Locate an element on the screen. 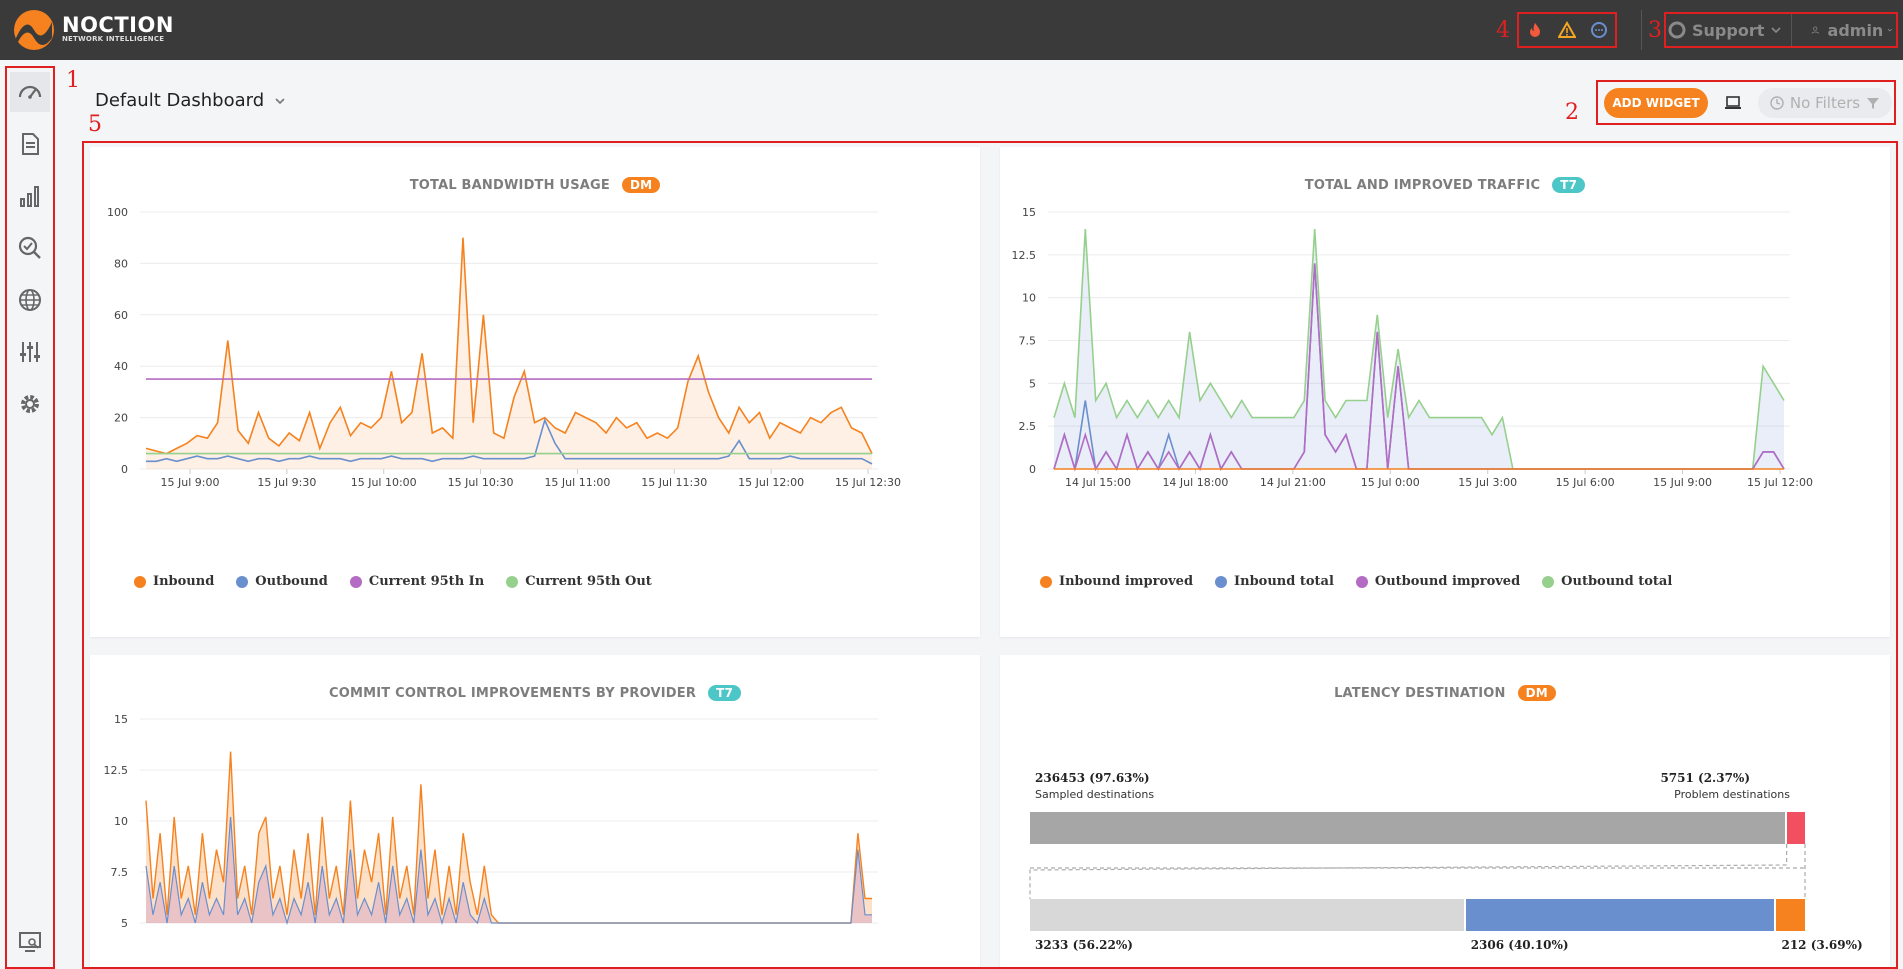  widget-header: TOTAL AND IMPROVED TRAFFIC T7 is located at coordinates (1445, 185).